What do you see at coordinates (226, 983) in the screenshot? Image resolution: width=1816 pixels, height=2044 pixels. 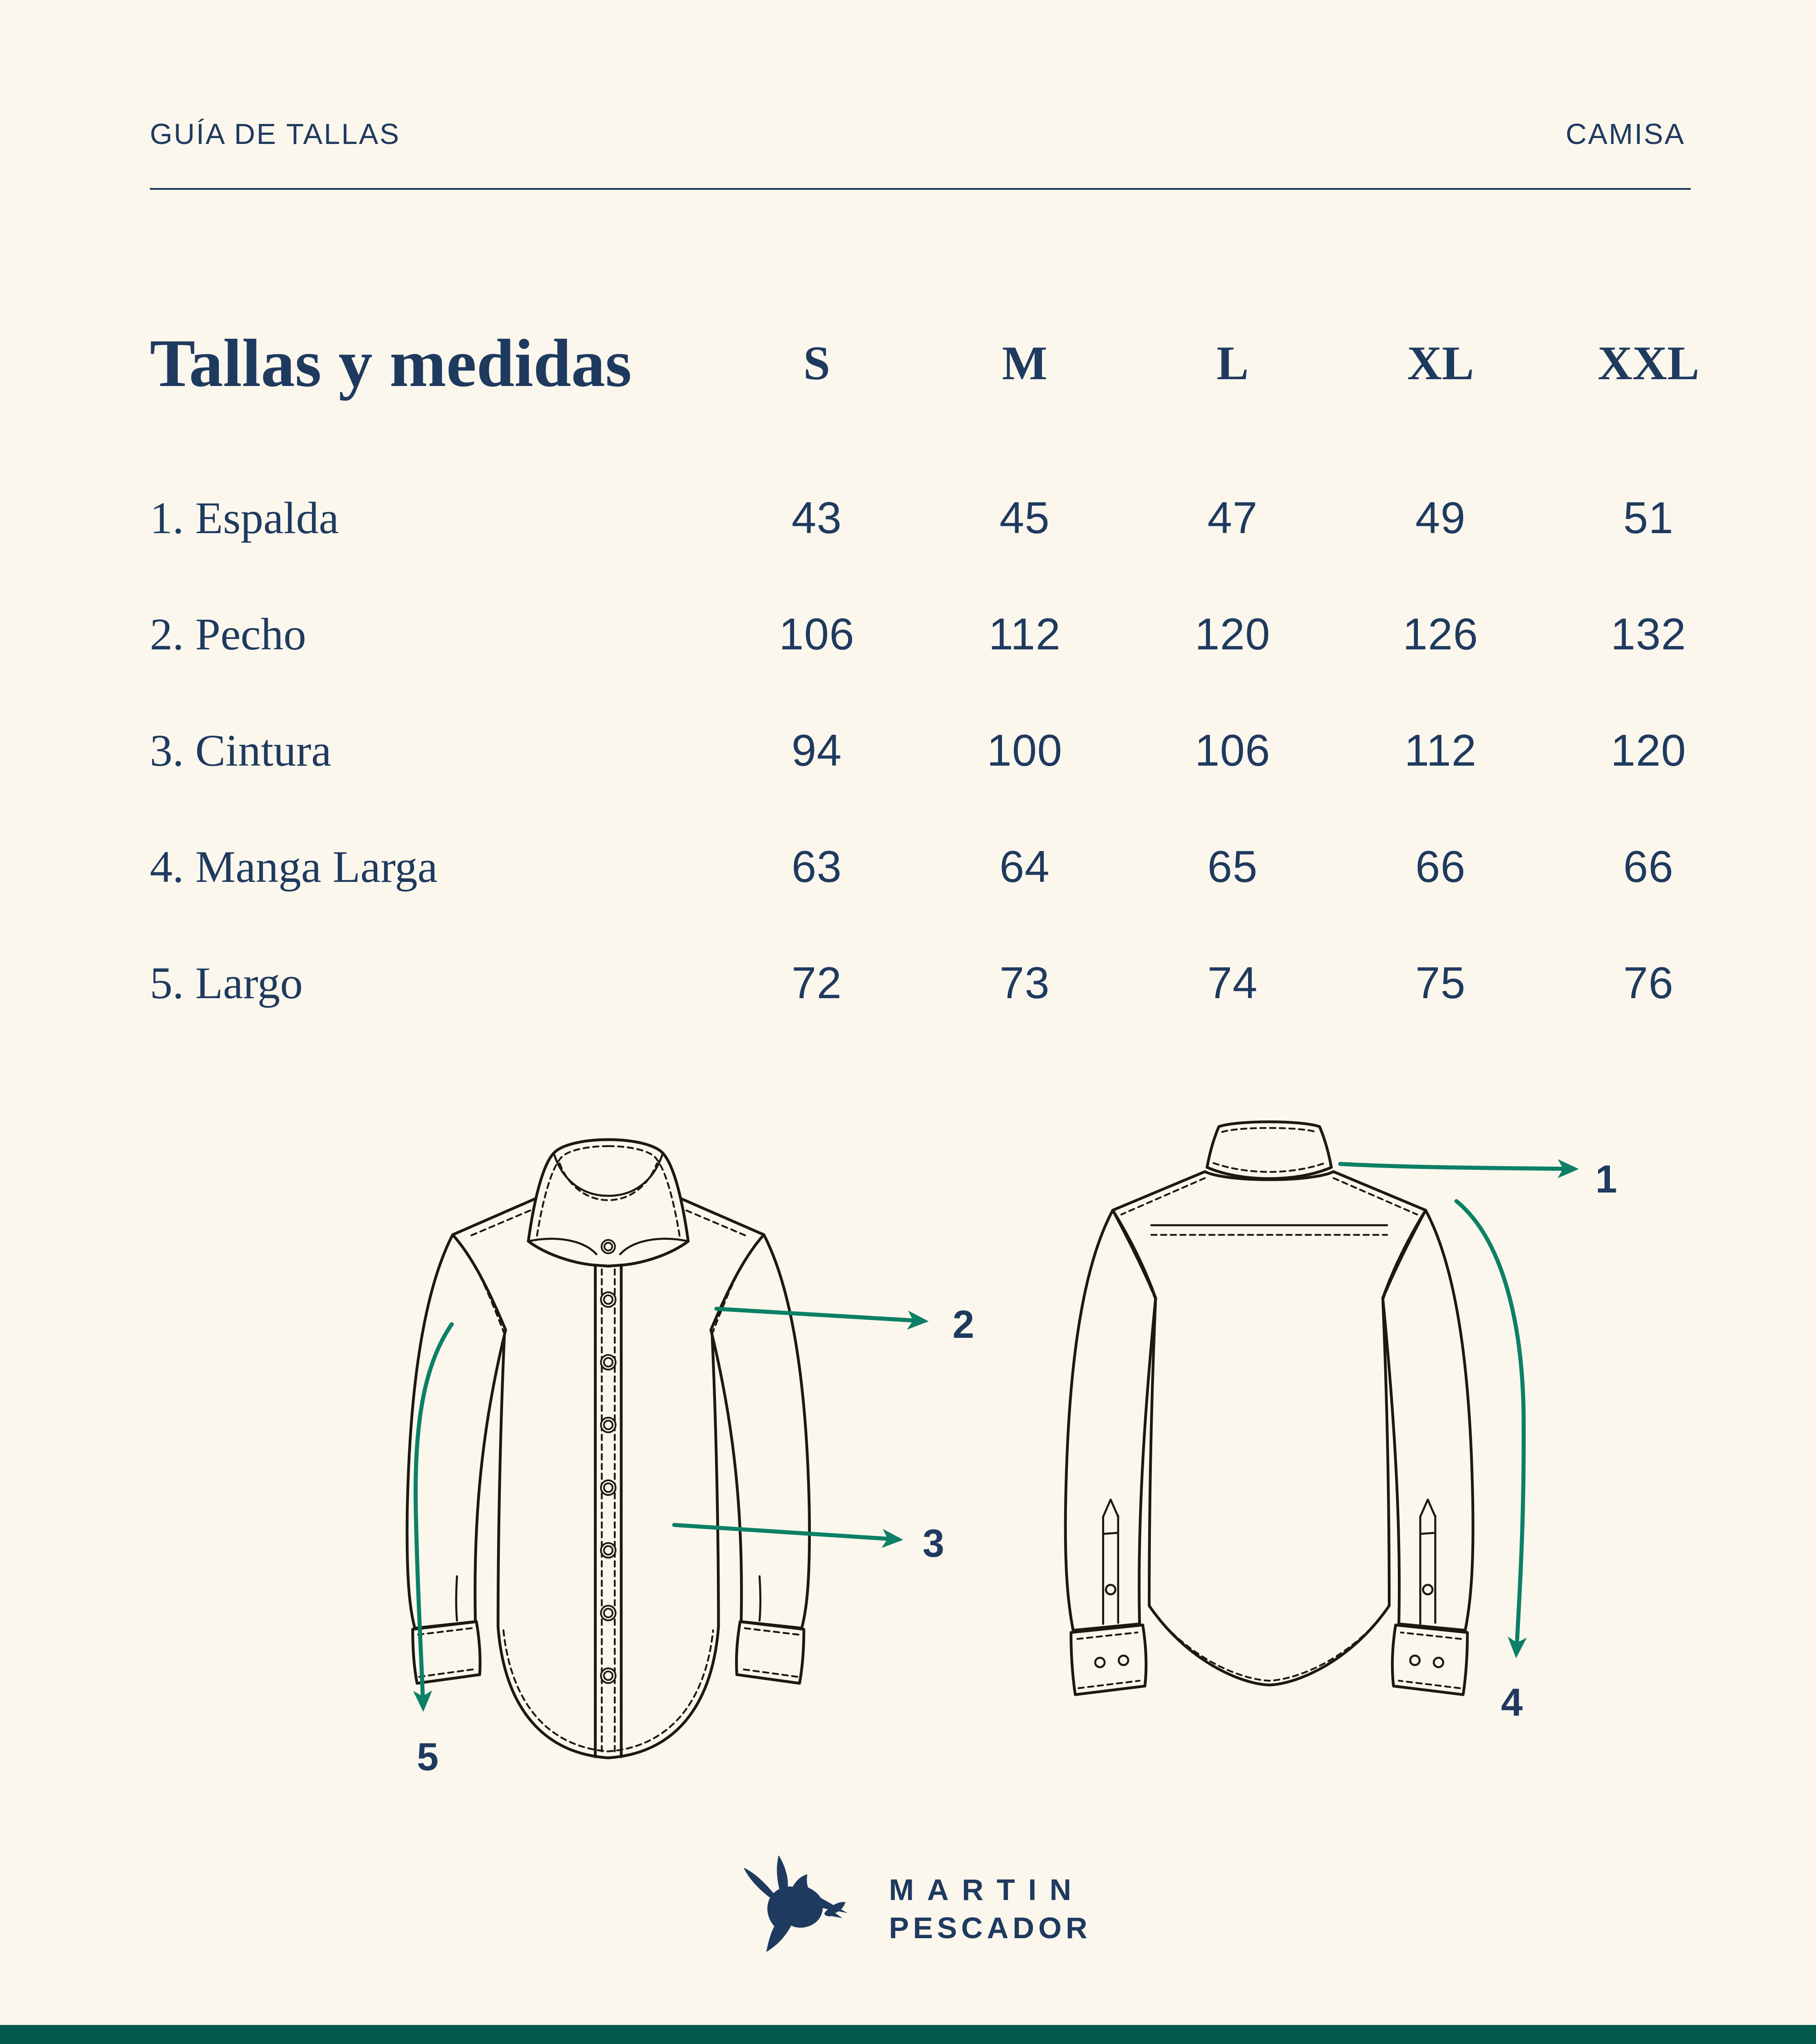 I see `row-label: 5. Largo` at bounding box center [226, 983].